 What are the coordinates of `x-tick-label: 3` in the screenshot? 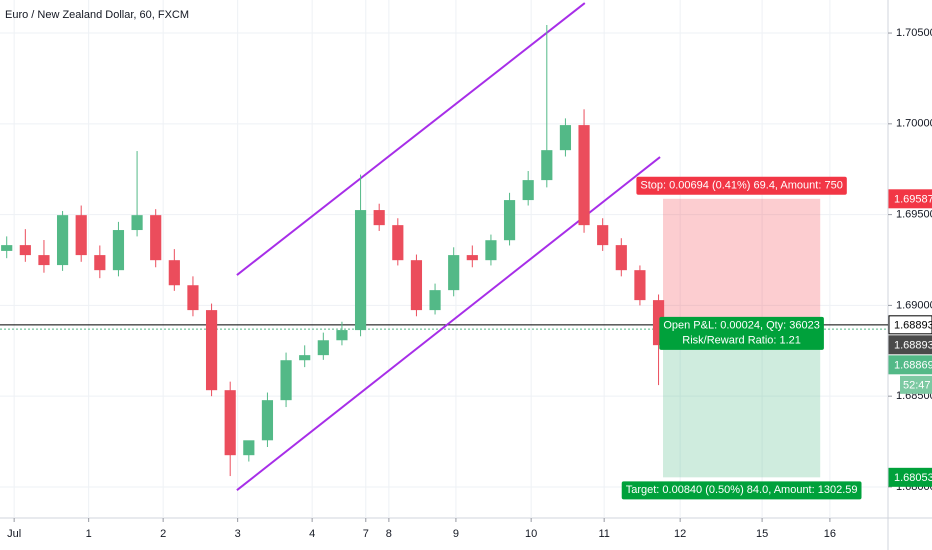 It's located at (238, 534).